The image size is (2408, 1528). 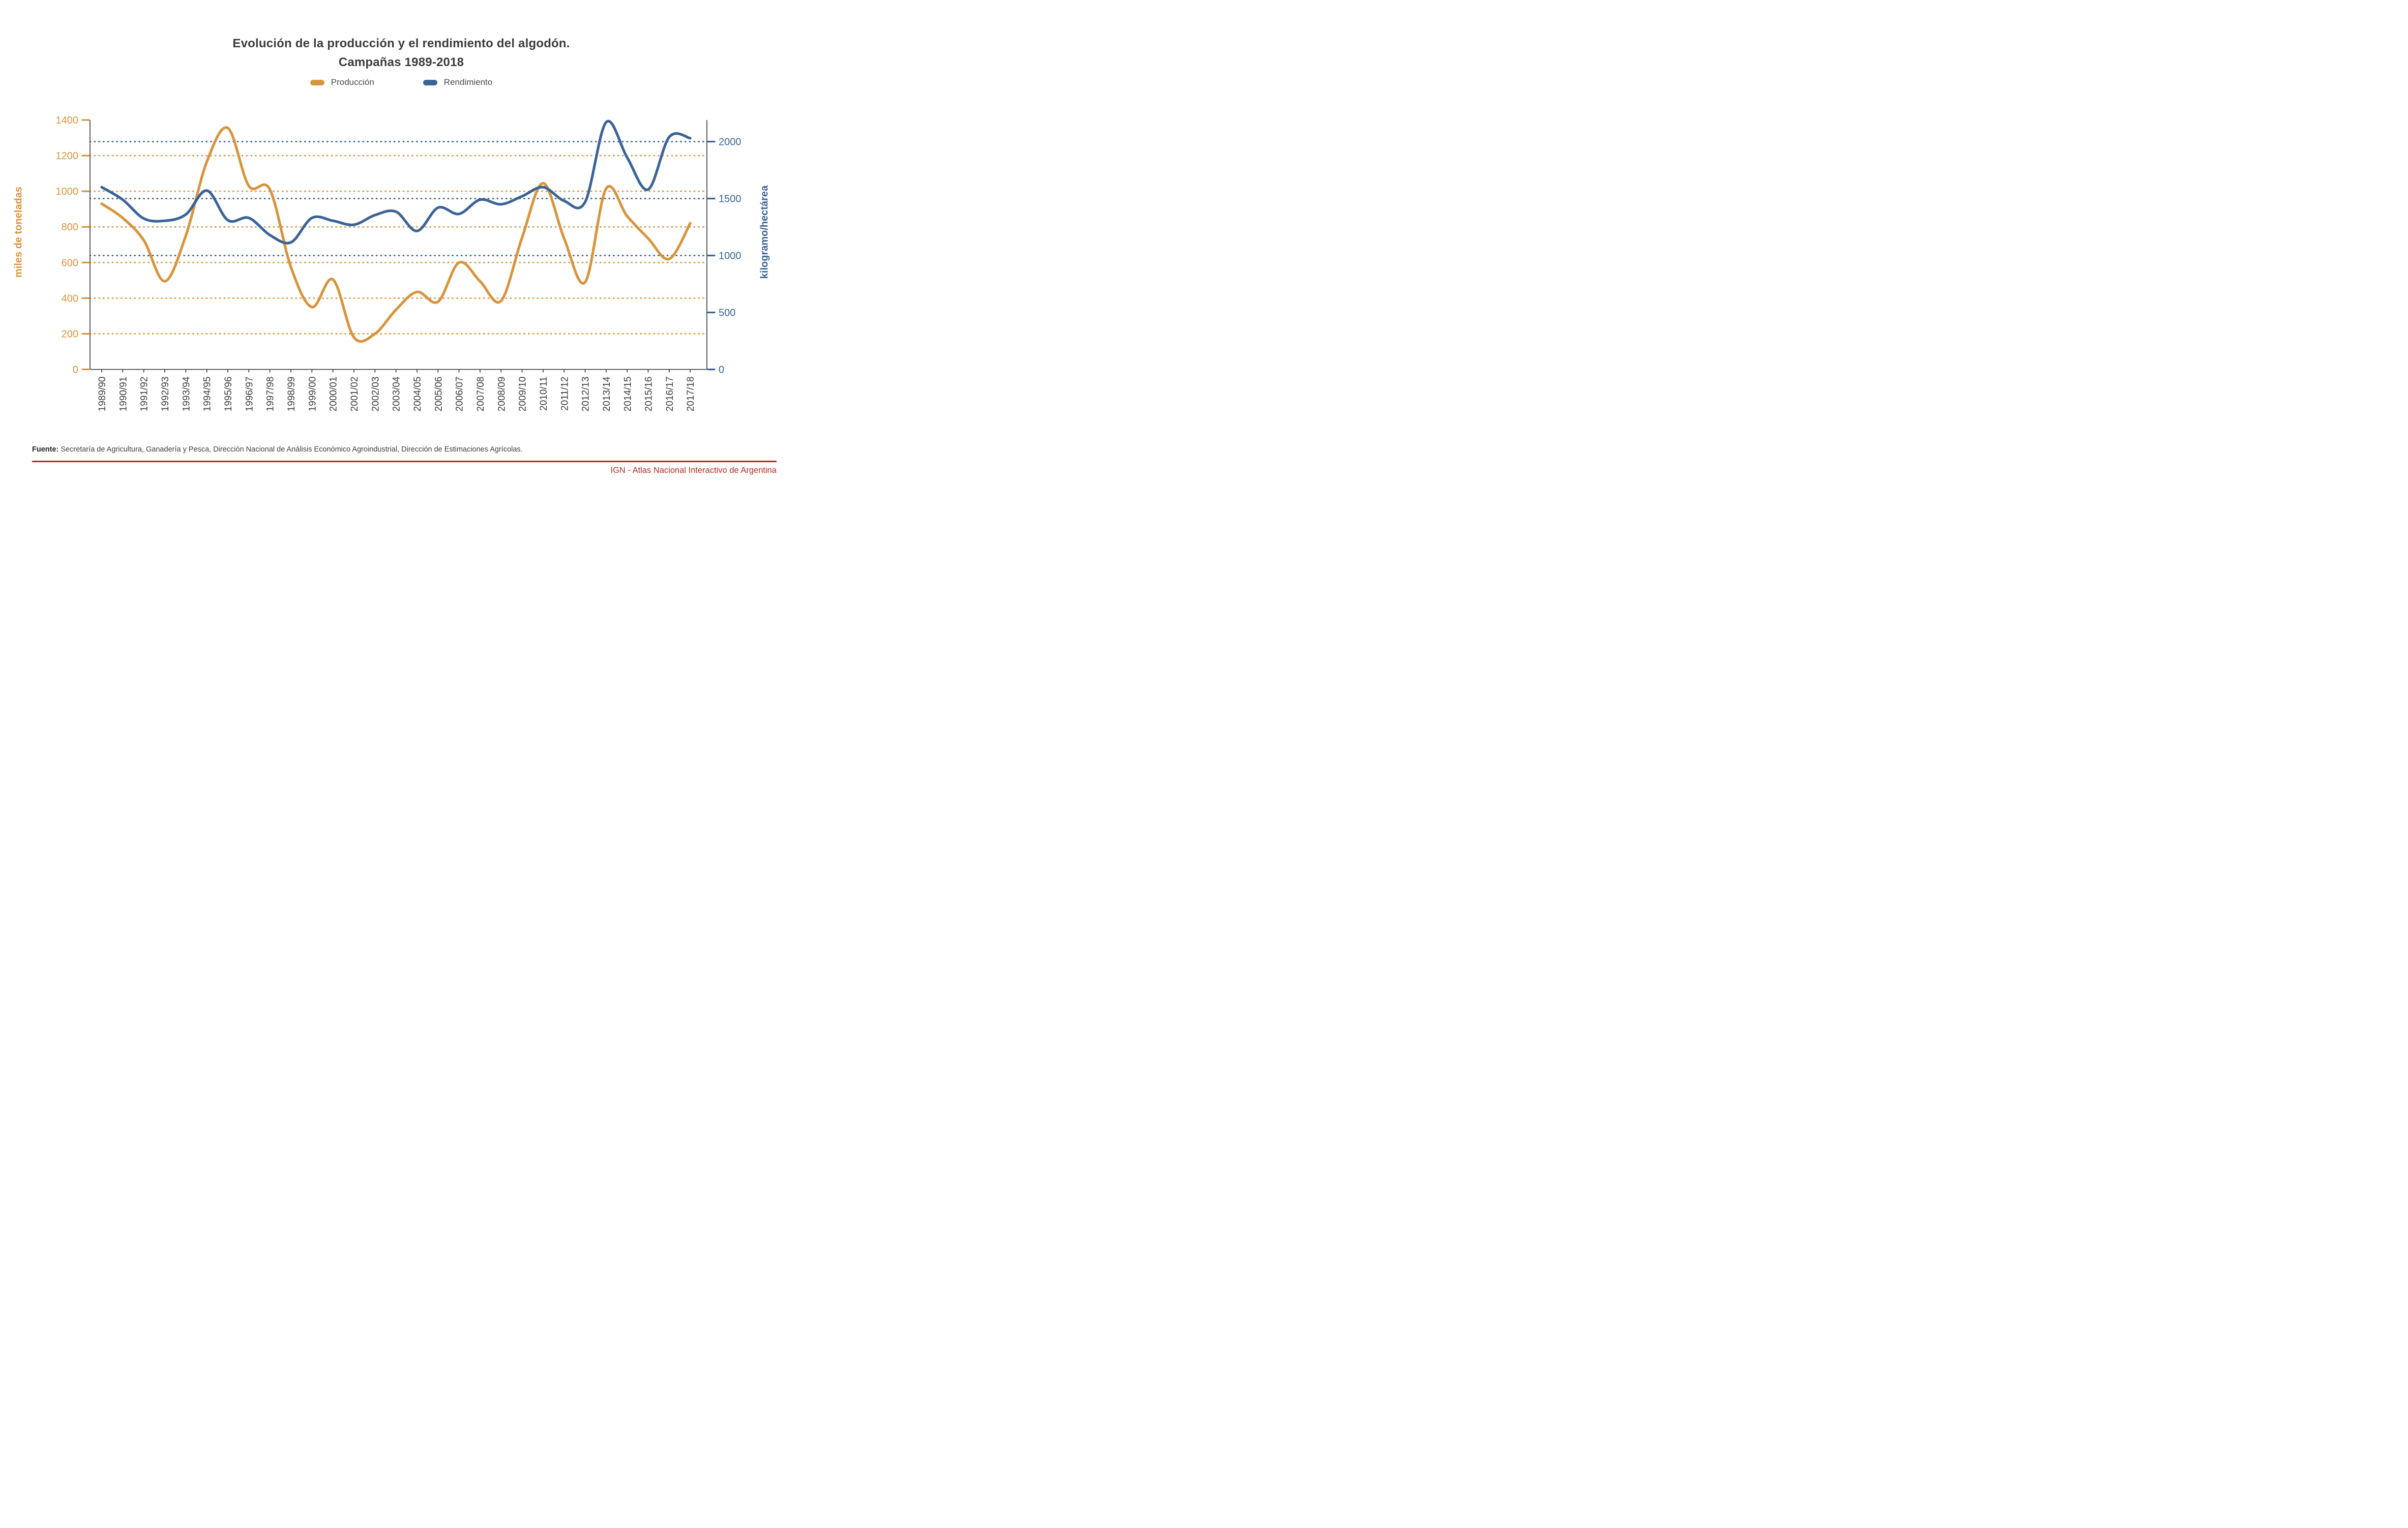 What do you see at coordinates (208, 394) in the screenshot?
I see `x-label-1994-95: 1994/95` at bounding box center [208, 394].